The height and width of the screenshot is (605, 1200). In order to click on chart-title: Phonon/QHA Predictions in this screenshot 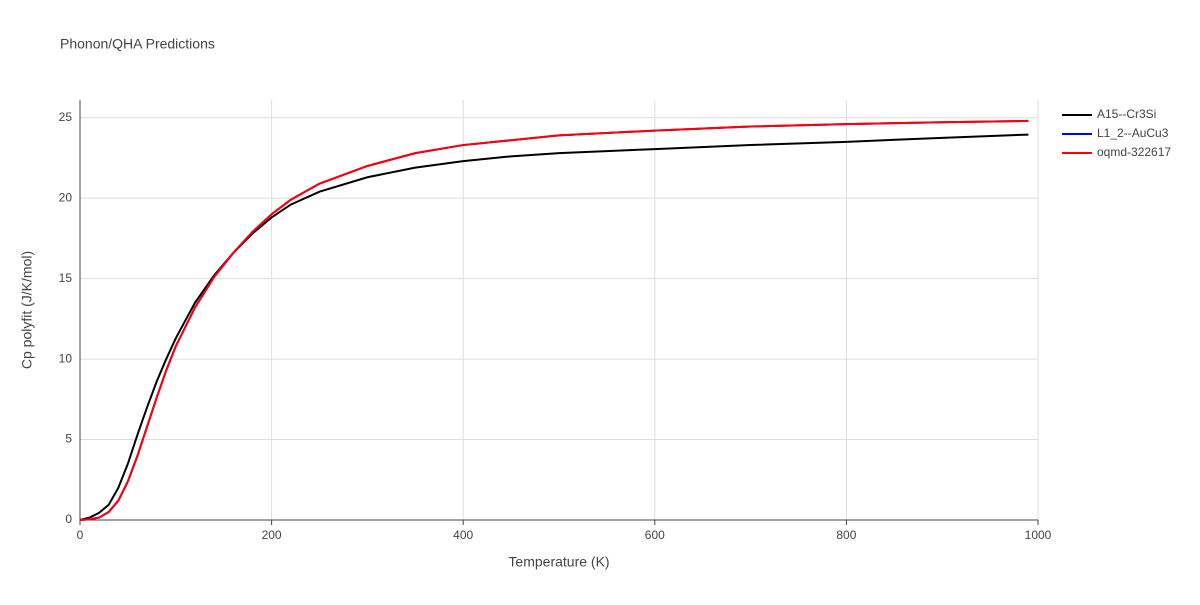, I will do `click(137, 44)`.